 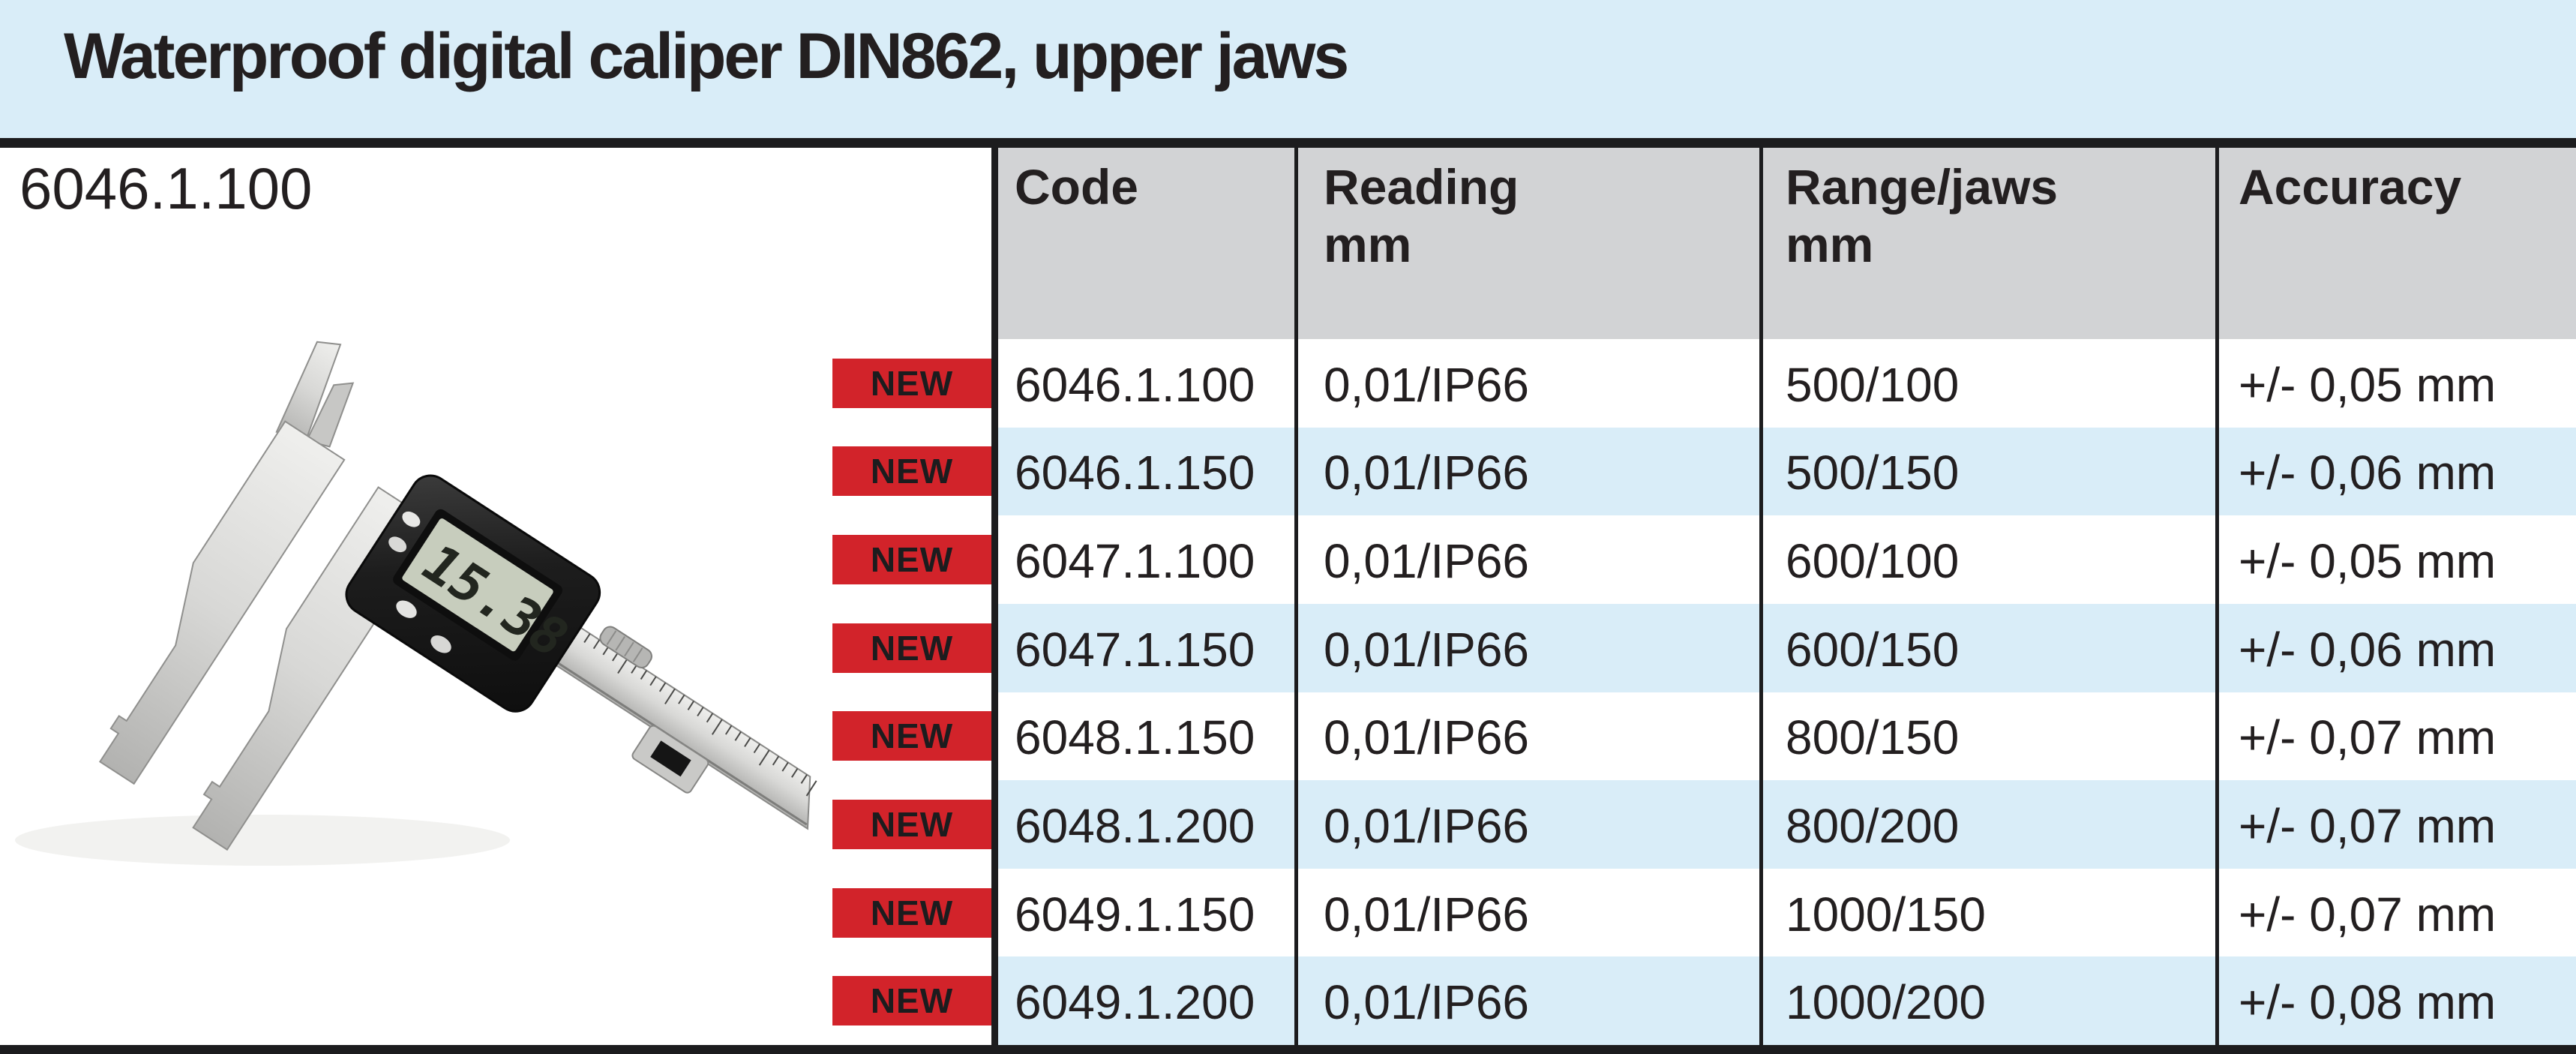 I want to click on cell-code: 6048.1.150, so click(x=1143, y=736).